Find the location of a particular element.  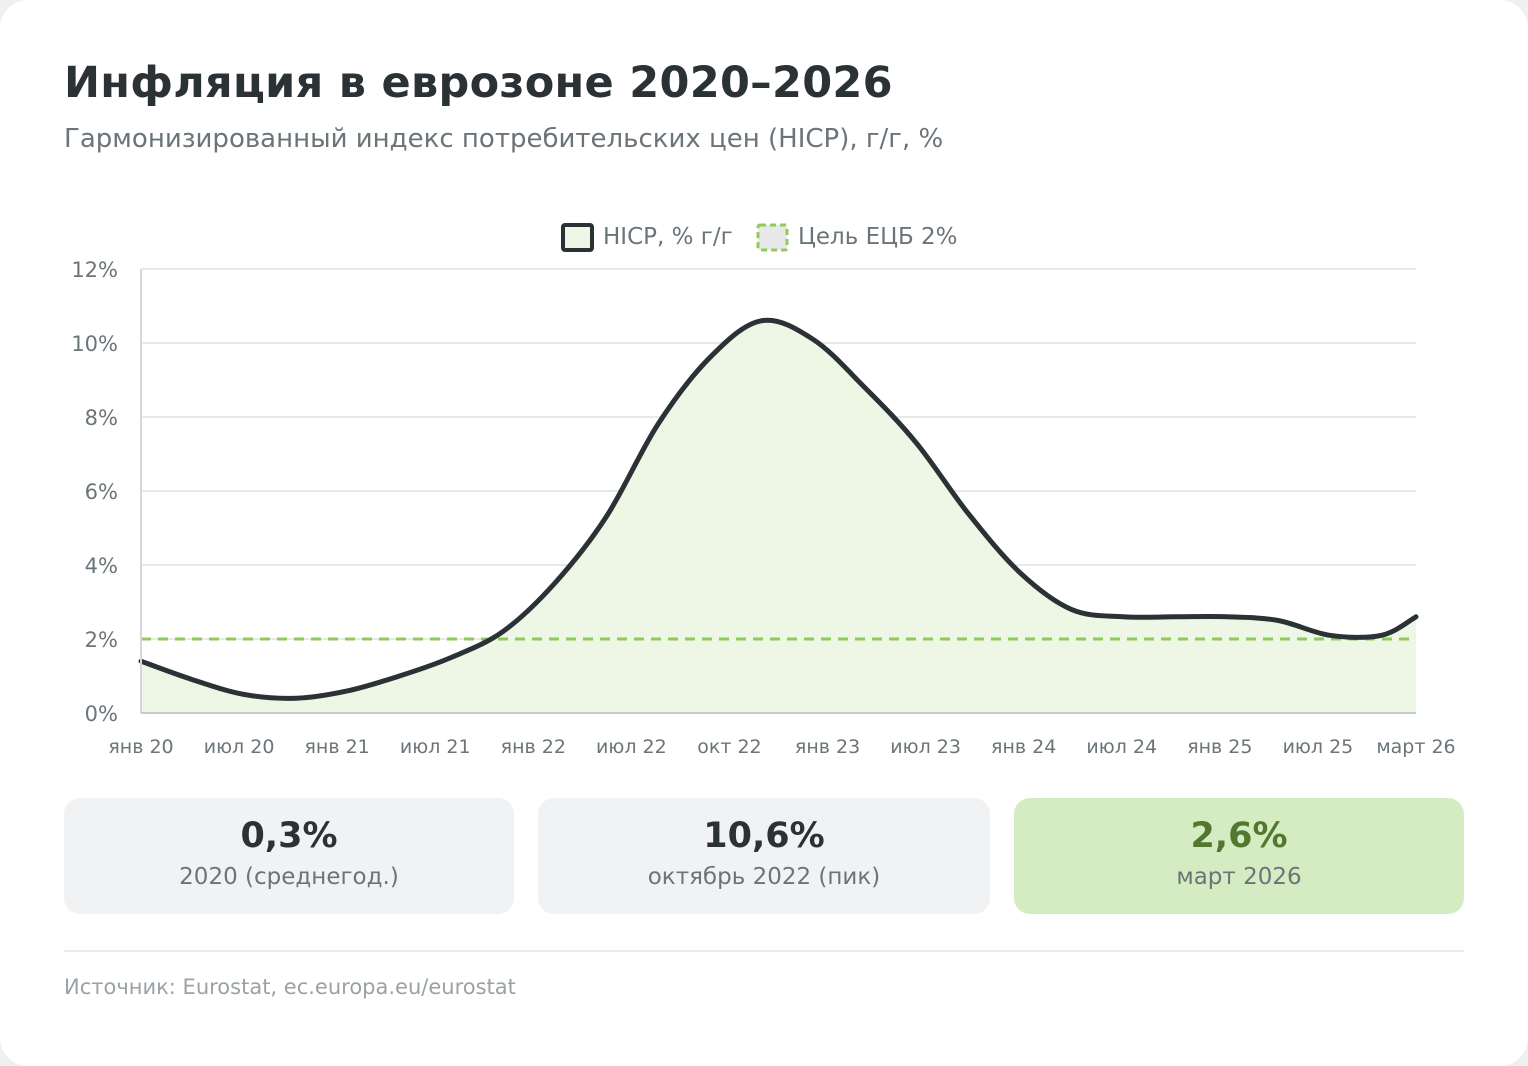

y-tick-label: 10% is located at coordinates (94, 344).